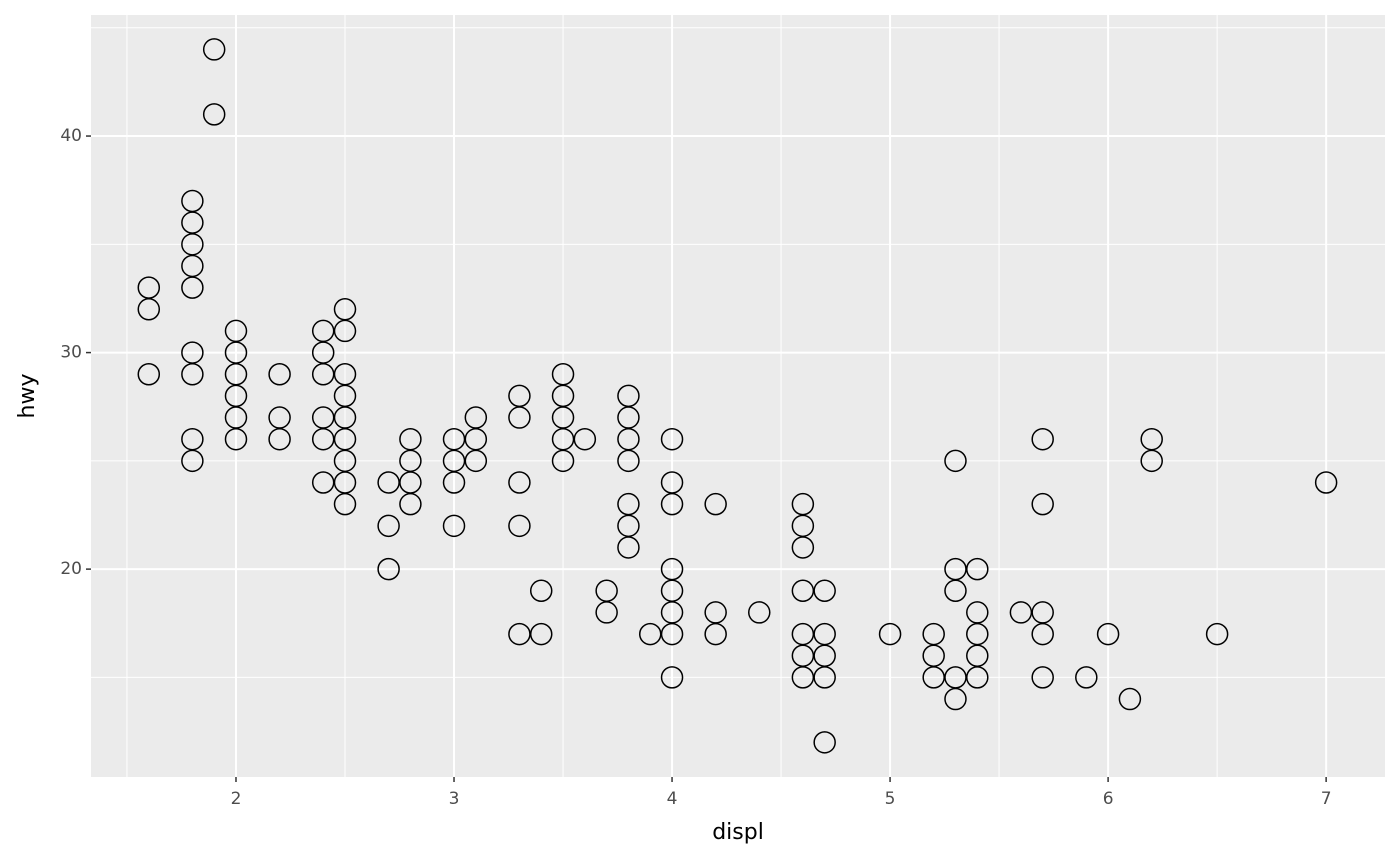 The height and width of the screenshot is (866, 1400). Describe the element at coordinates (71, 136) in the screenshot. I see `y-tick-label: 40` at that location.